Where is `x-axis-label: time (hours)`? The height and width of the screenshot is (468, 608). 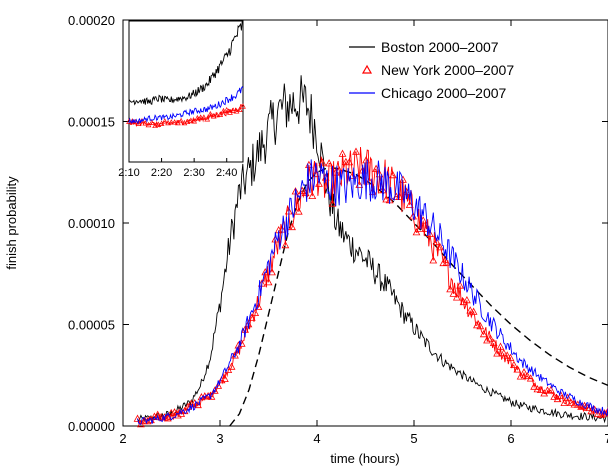
x-axis-label: time (hours) is located at coordinates (364, 458).